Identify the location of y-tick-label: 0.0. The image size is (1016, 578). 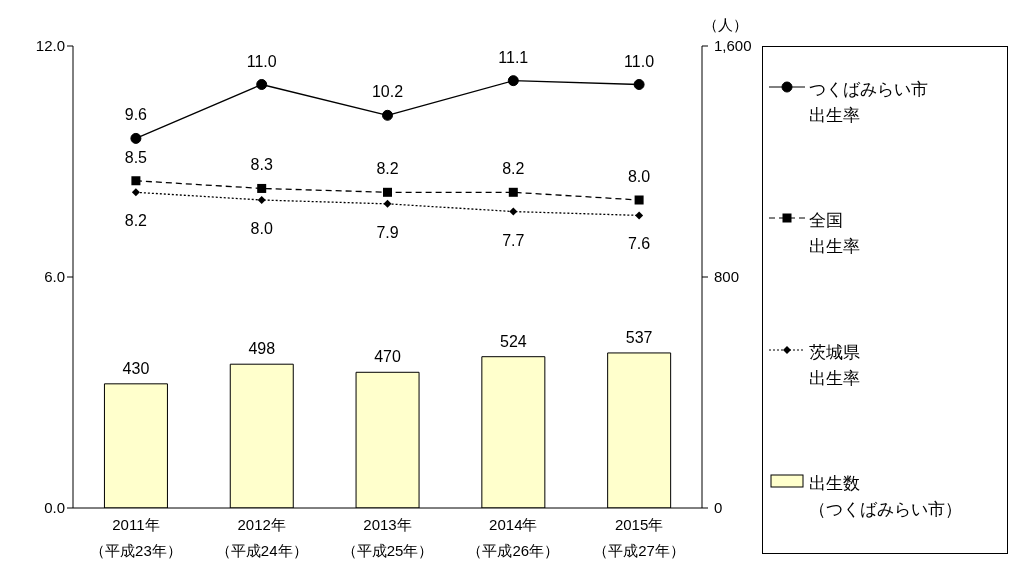
(54, 508).